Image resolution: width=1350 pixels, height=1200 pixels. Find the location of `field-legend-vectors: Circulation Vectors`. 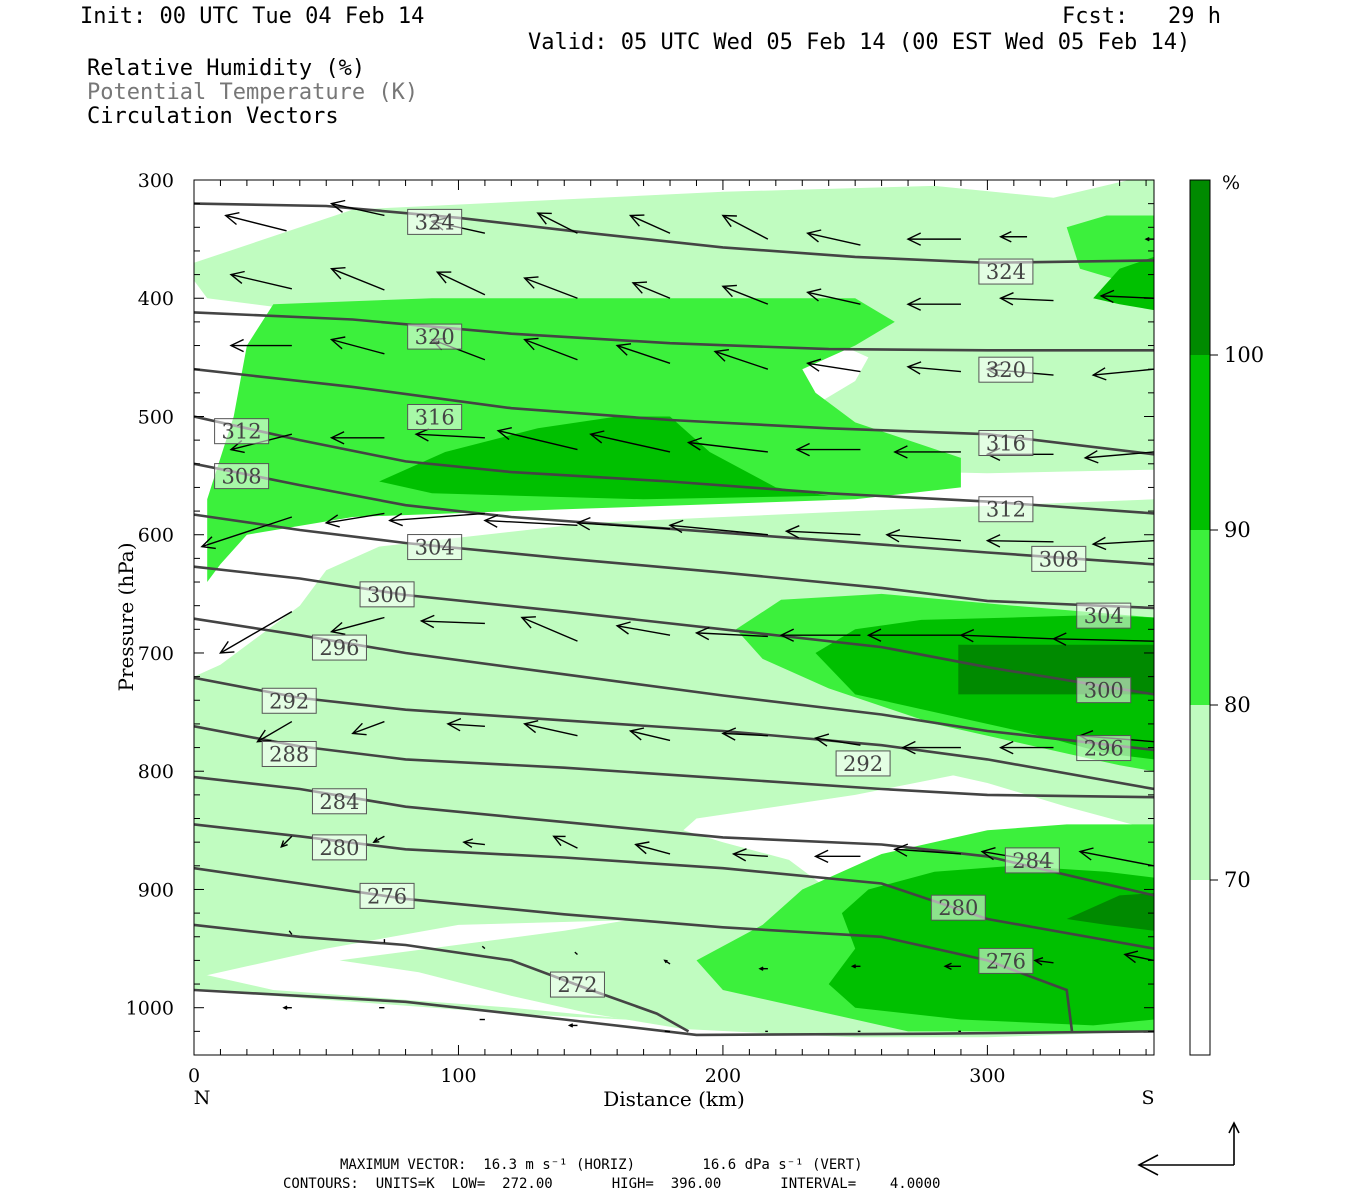

field-legend-vectors: Circulation Vectors is located at coordinates (213, 116).